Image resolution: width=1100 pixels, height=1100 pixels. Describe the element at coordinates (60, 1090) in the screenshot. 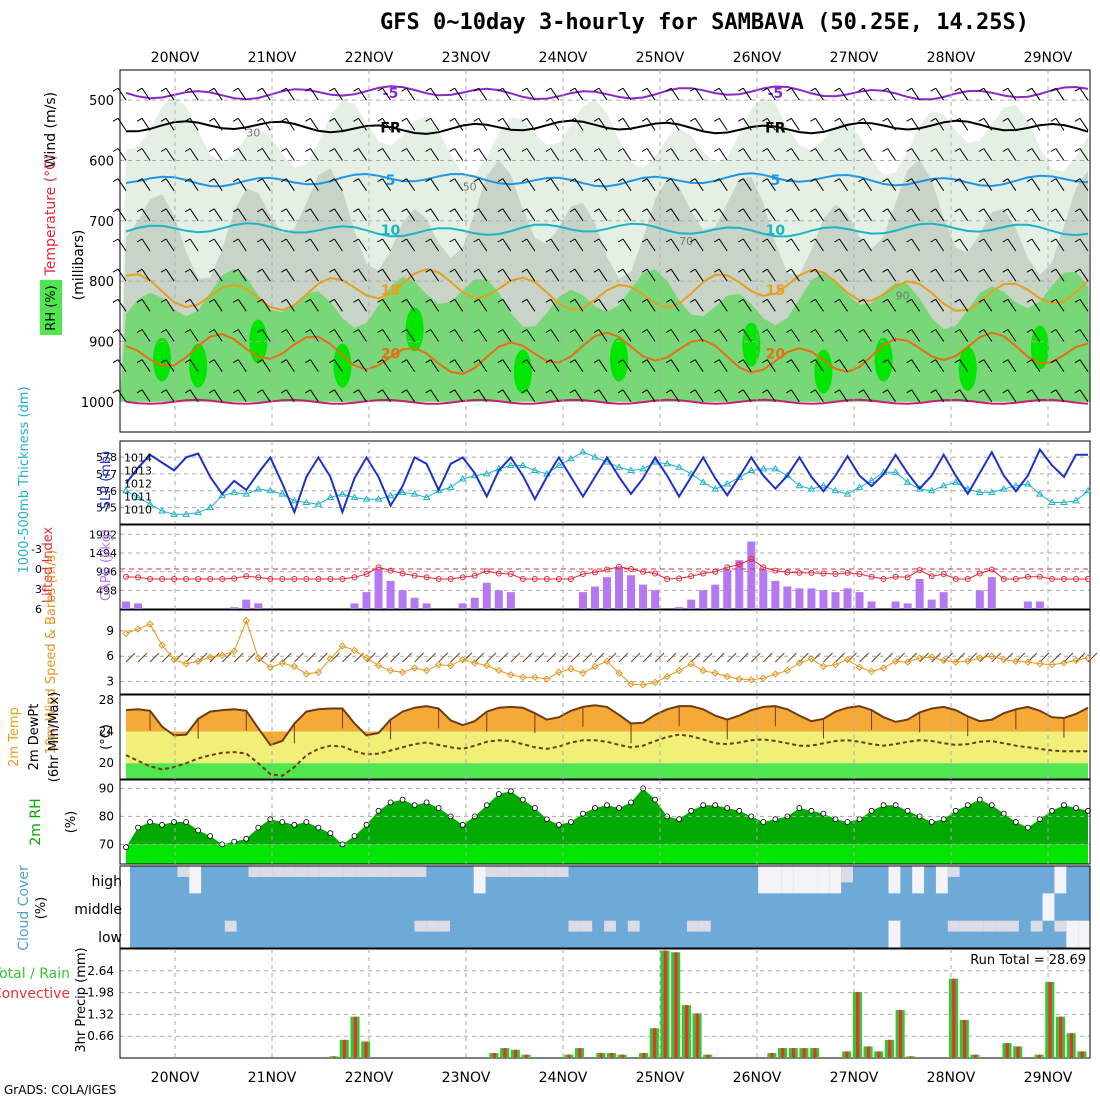

I see `credit-label: GrADS: COLA/IGES` at that location.